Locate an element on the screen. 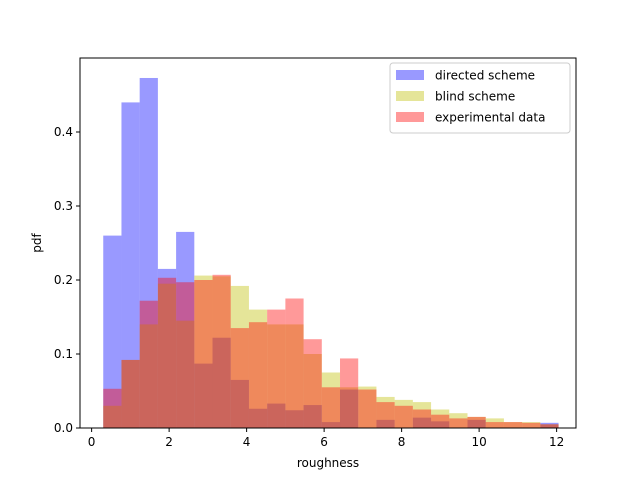 This screenshot has height=480, width=640. x-tick-label: 0 is located at coordinates (92, 442).